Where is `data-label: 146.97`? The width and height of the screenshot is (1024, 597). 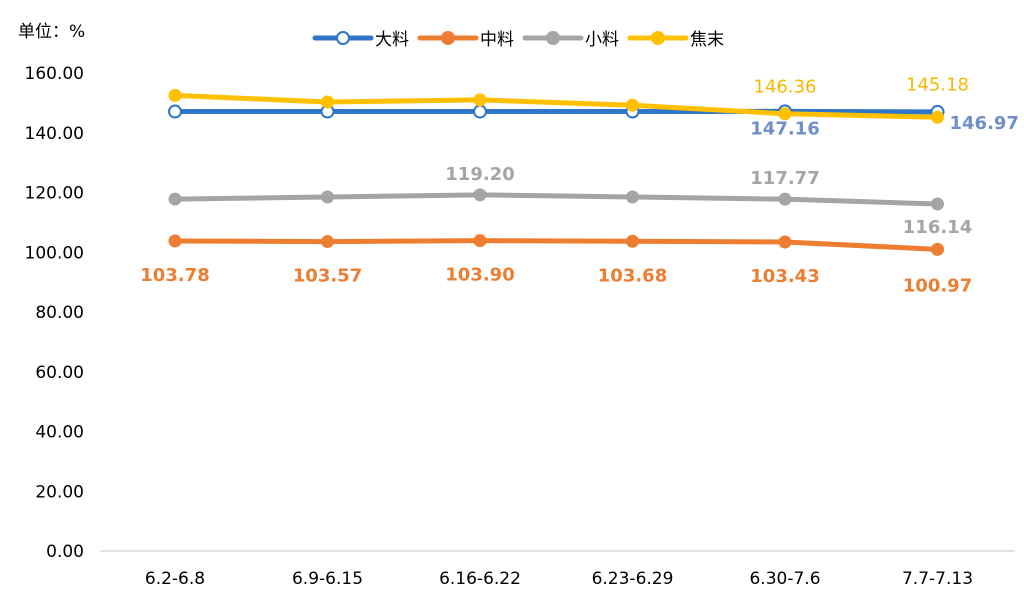 data-label: 146.97 is located at coordinates (984, 123).